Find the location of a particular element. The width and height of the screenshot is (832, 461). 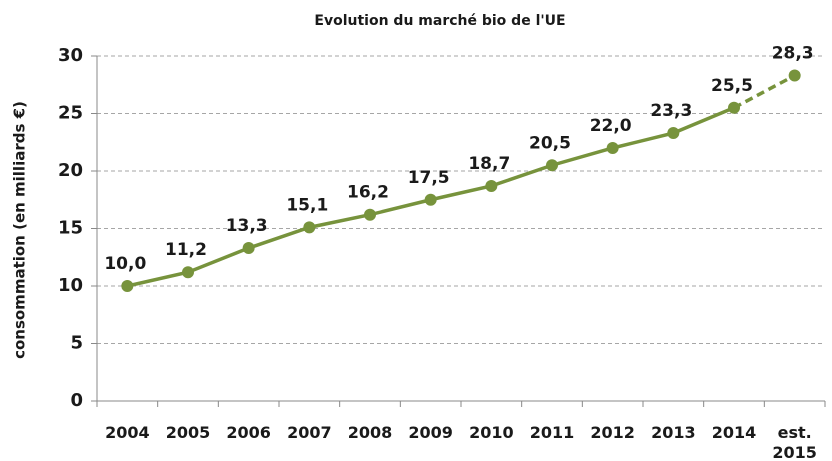

line-estimate is located at coordinates (764, 92).